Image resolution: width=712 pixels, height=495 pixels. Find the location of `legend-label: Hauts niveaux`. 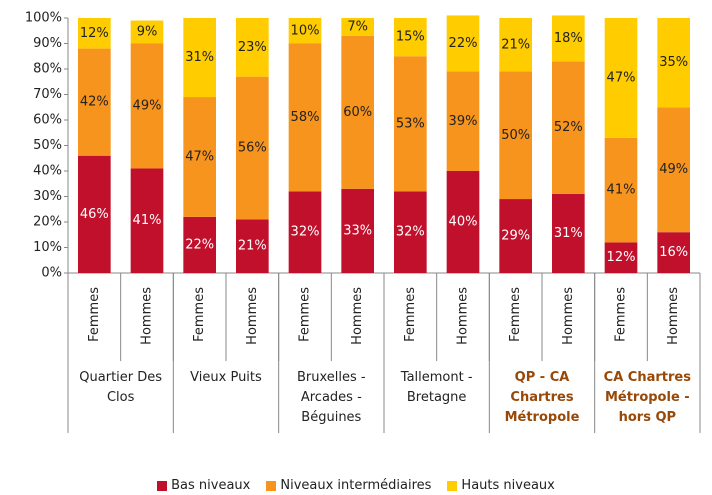

legend-label: Hauts niveaux is located at coordinates (508, 485).